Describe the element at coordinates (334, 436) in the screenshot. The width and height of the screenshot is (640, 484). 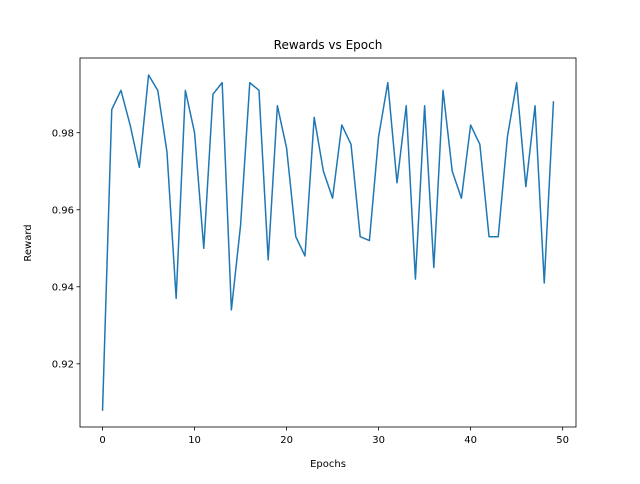
I see `x-axis-ticks: 0 10 20 30 40 50` at that location.